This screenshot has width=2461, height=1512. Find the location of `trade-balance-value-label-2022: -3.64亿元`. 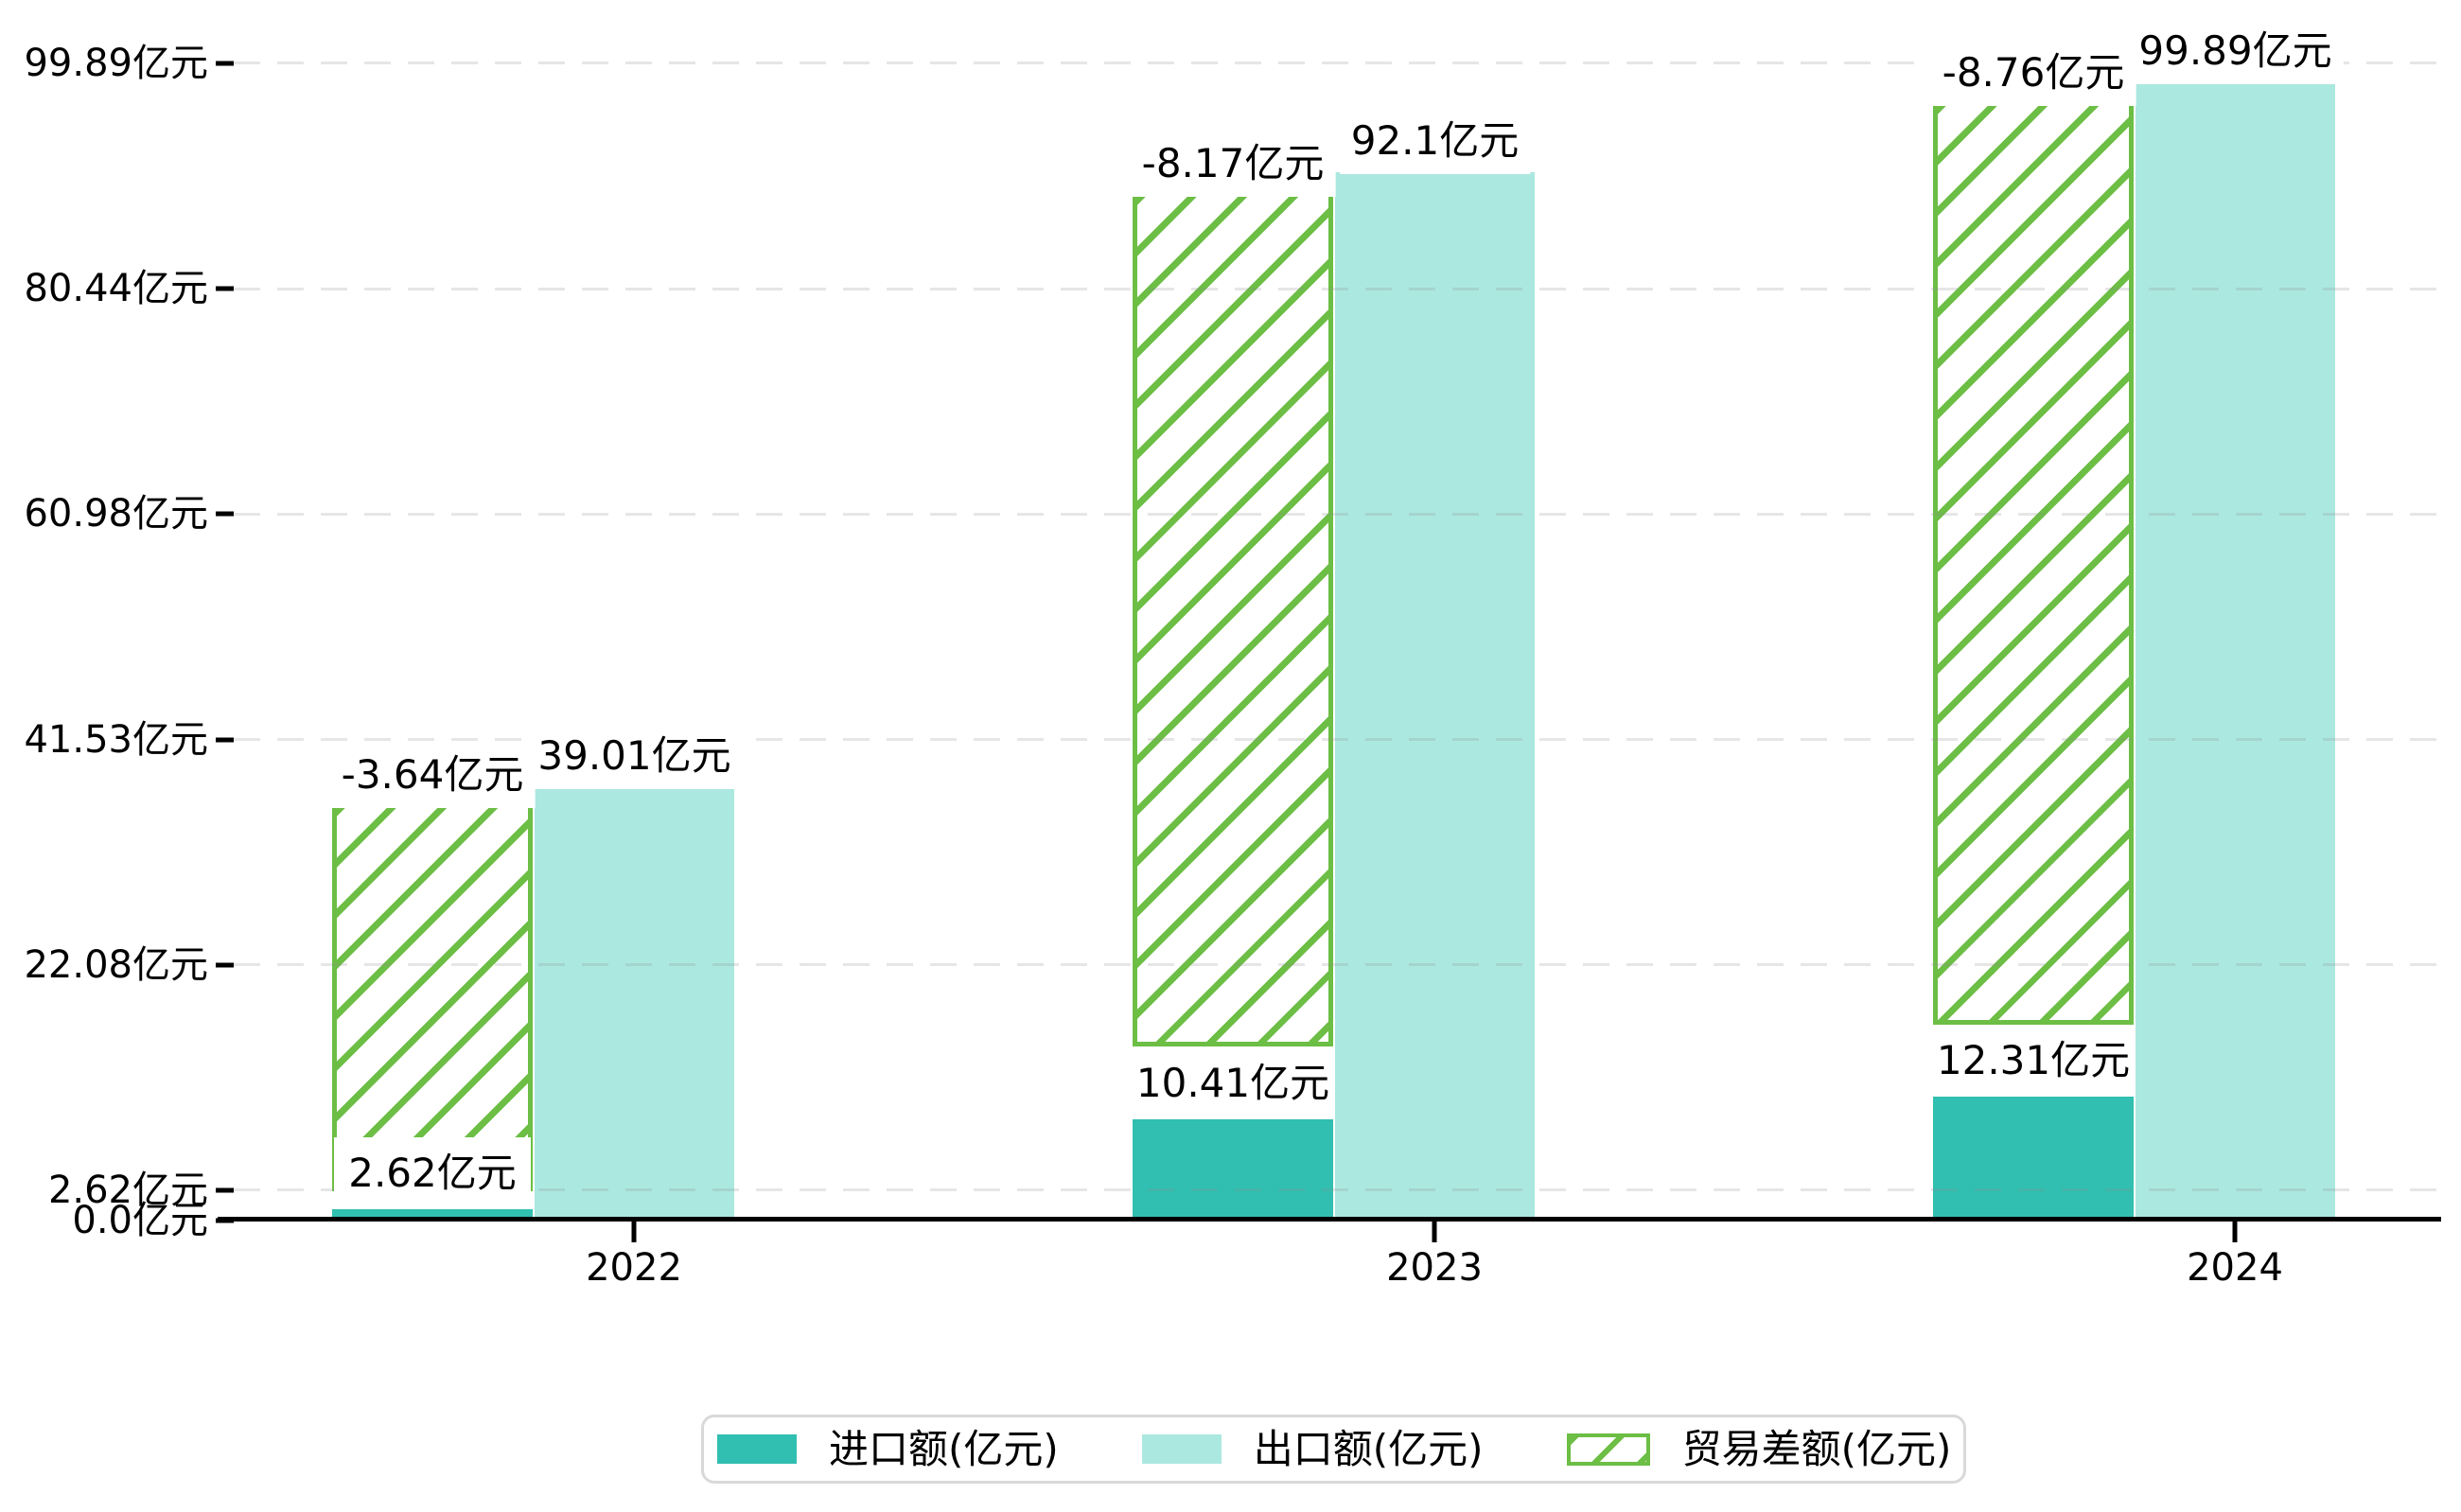

trade-balance-value-label-2022: -3.64亿元 is located at coordinates (432, 774).